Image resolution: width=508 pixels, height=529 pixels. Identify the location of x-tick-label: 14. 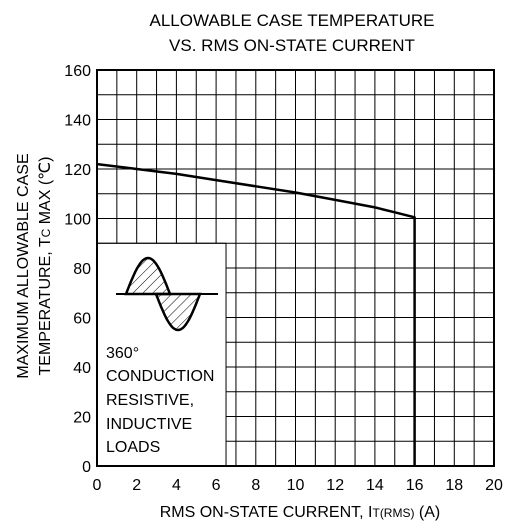
(375, 485).